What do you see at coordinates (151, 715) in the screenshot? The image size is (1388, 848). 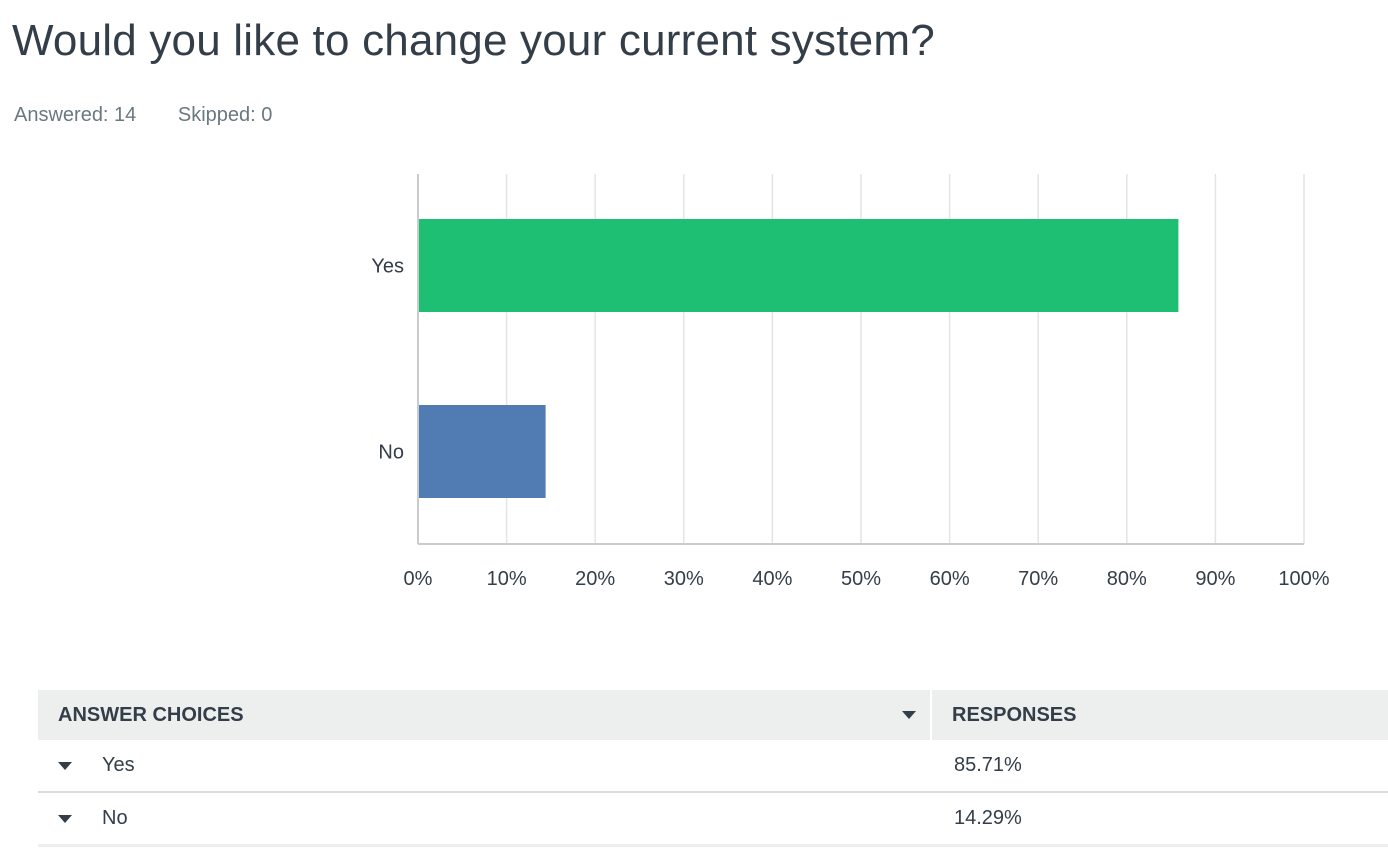 I see `header-answer-choices-label: ANSWER CHOICES` at bounding box center [151, 715].